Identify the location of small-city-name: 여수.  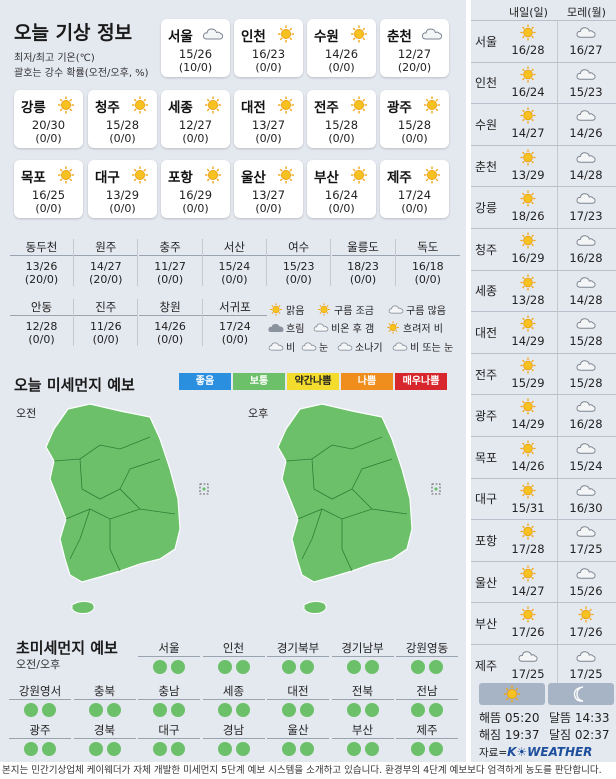
(299, 247).